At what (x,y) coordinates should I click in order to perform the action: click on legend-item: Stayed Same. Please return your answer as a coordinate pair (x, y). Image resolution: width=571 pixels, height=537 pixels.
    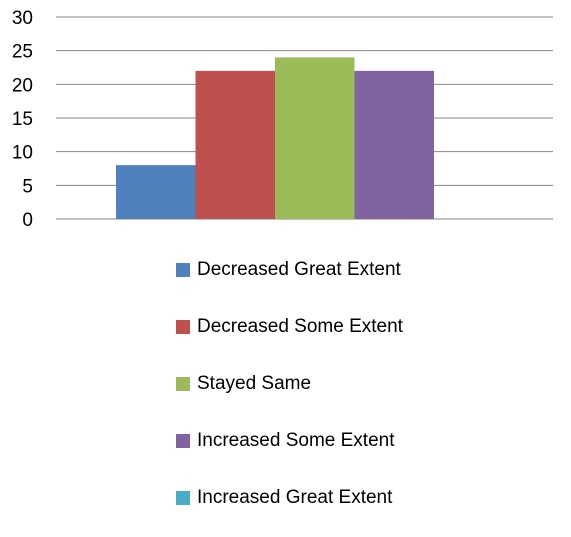
    Looking at the image, I should click on (289, 384).